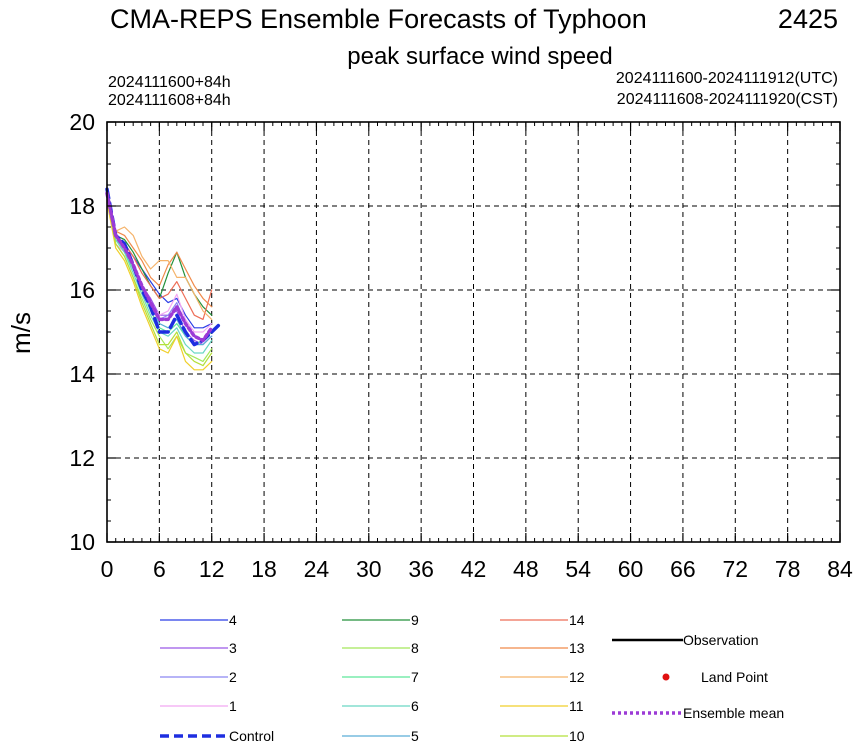 This screenshot has width=860, height=741. Describe the element at coordinates (577, 620) in the screenshot. I see `legend-label: 14` at that location.